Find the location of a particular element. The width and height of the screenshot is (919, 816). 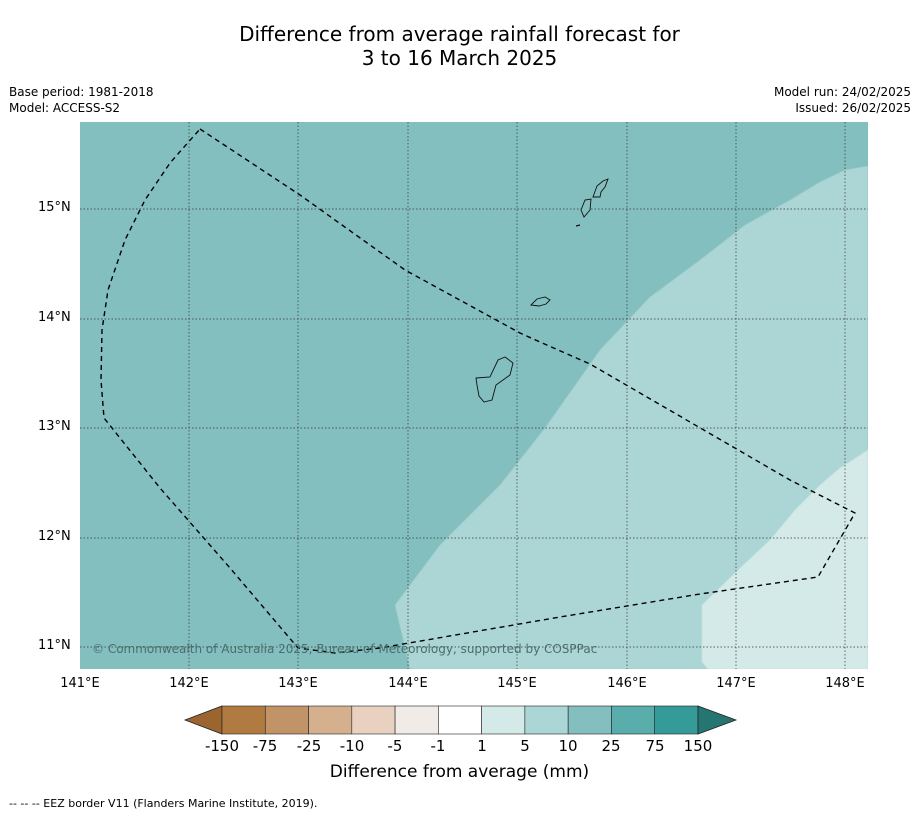

model-run: Model run: 24/02/2025 is located at coordinates (842, 92).